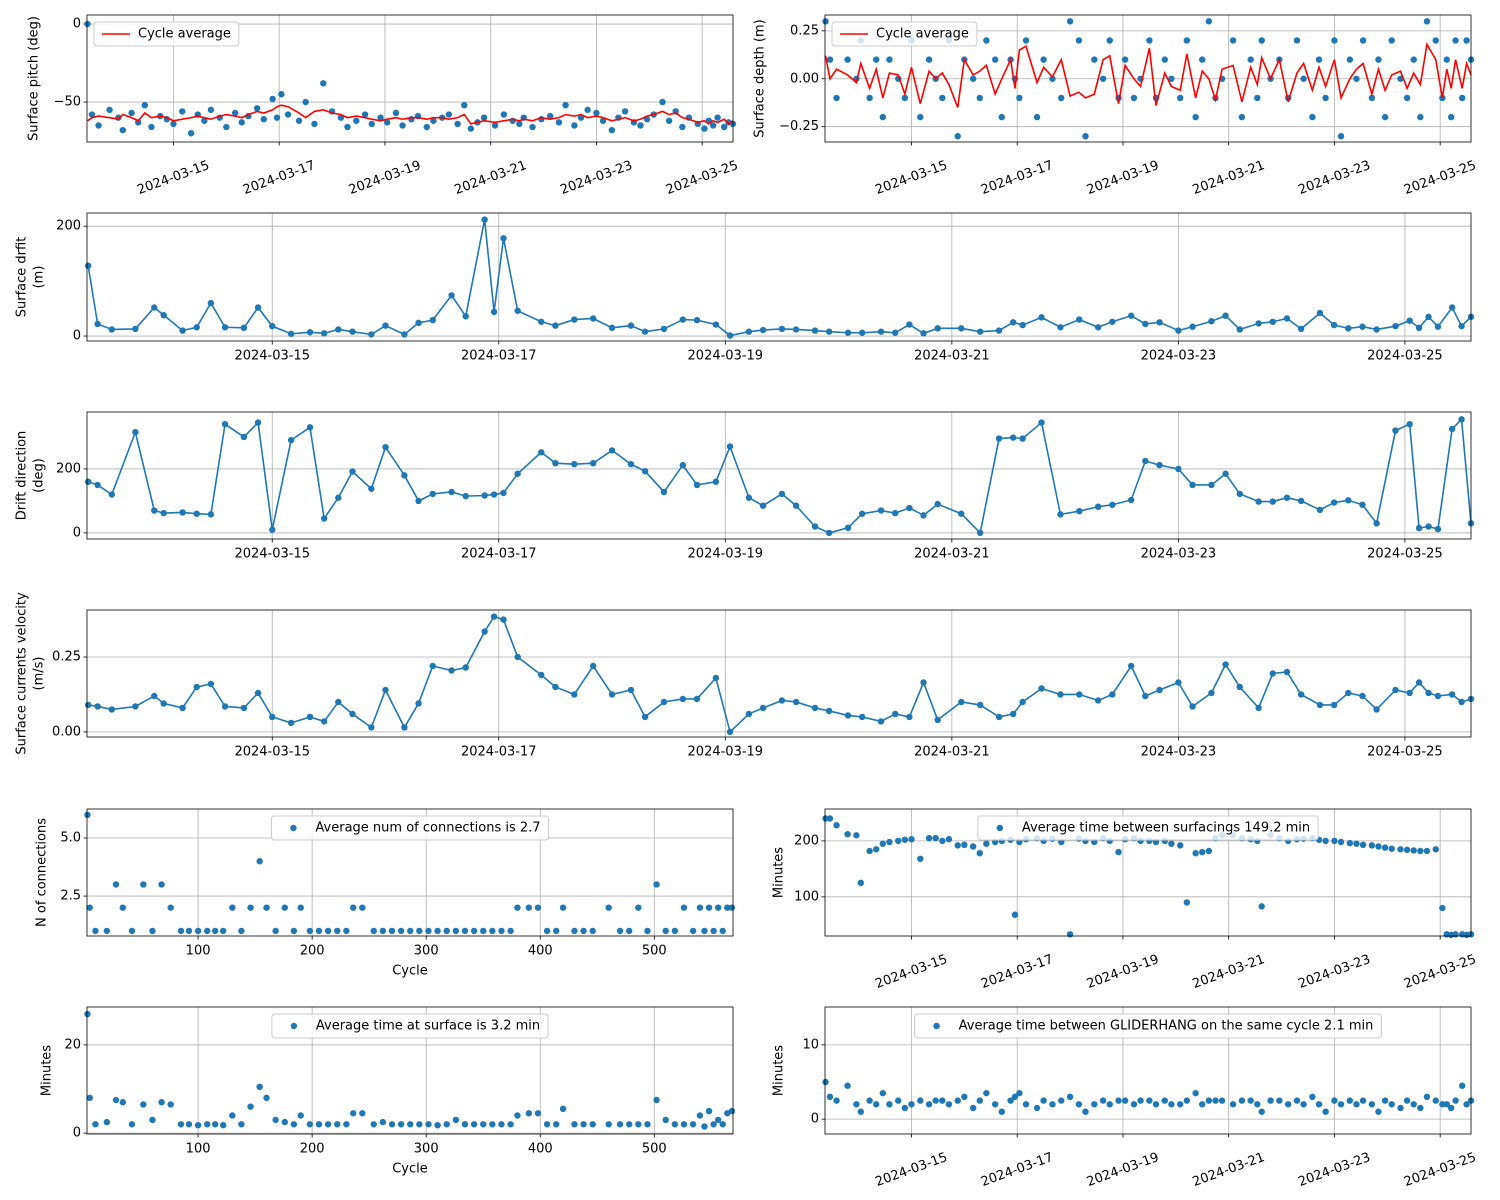  What do you see at coordinates (499, 554) in the screenshot?
I see `x-tick-label: 2024-03-17` at bounding box center [499, 554].